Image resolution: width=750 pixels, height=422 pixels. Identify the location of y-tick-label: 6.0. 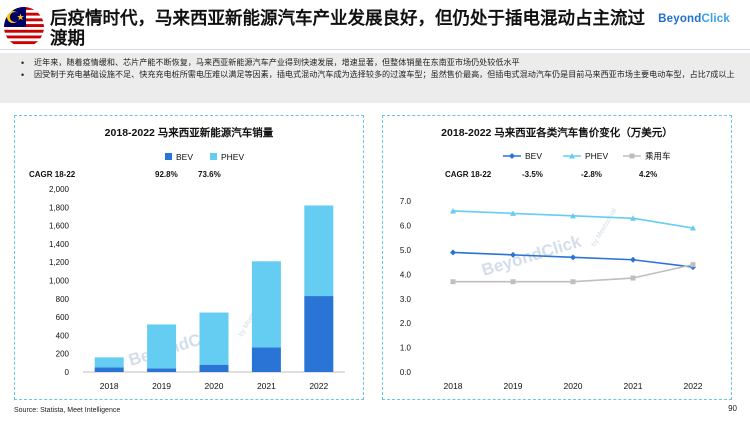
(406, 226).